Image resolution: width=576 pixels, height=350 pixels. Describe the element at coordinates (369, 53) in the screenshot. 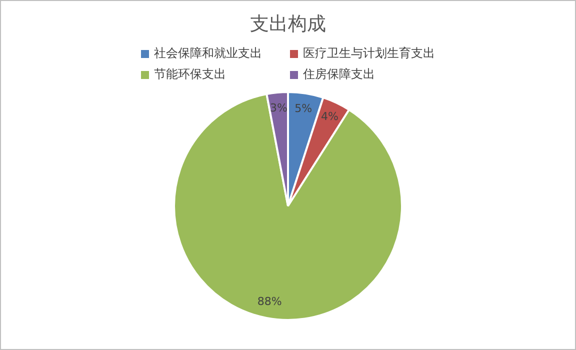

I see `legend-label: 医疗卫生与计划生育支出` at that location.